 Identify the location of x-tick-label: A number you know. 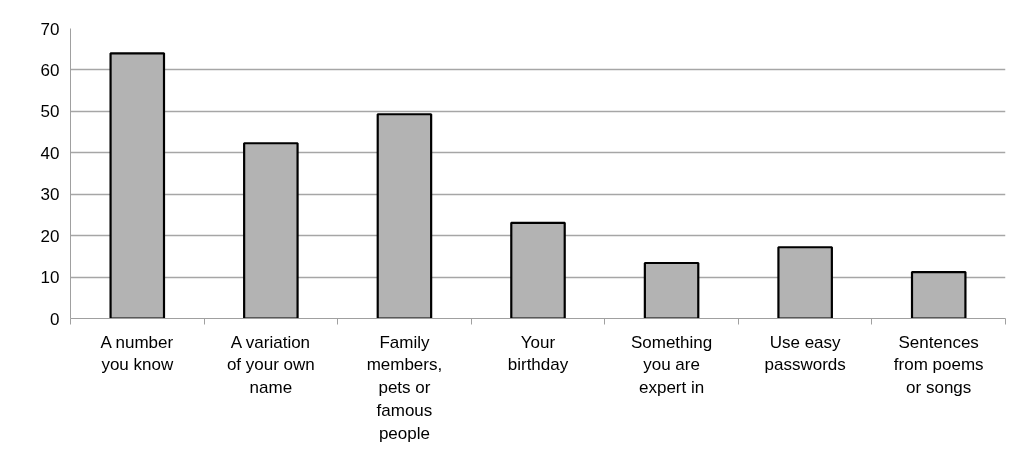
(137, 353).